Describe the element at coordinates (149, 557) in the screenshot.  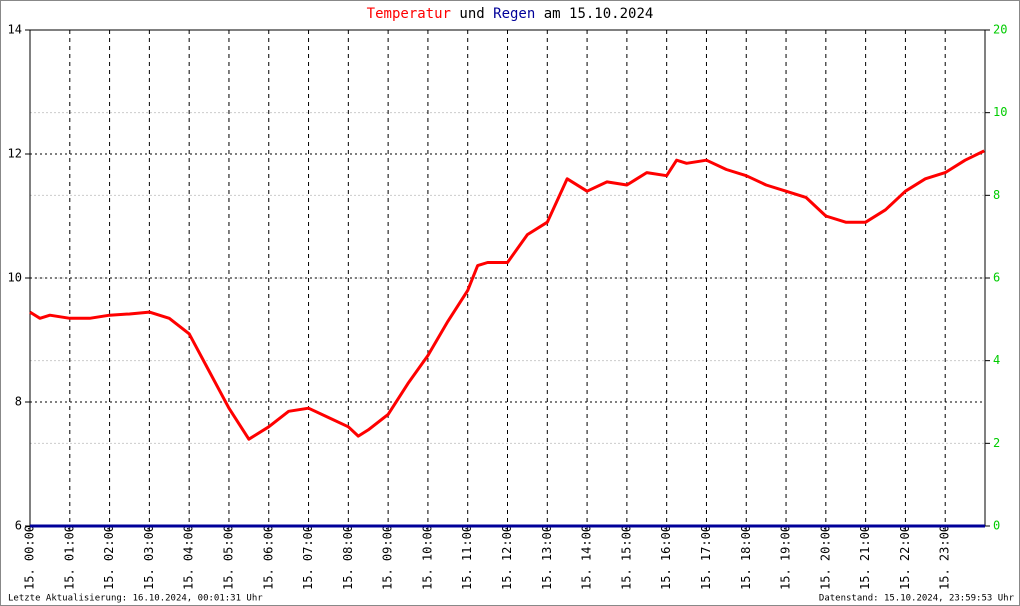
I see `x-tick-label: 15. 03:00` at that location.